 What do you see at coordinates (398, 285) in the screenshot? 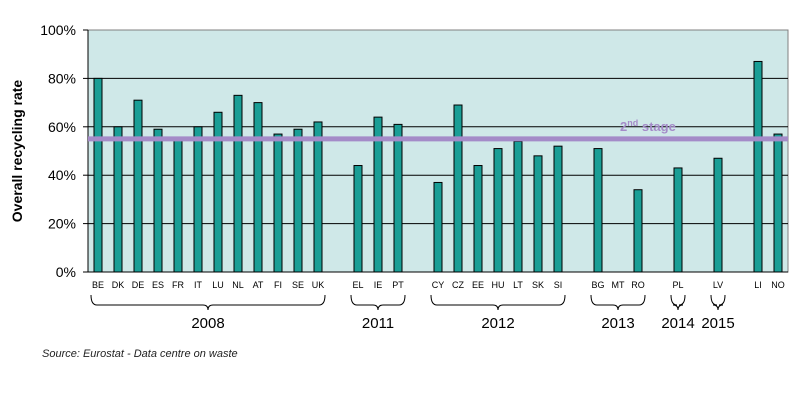
I see `x-tick-label: PT` at bounding box center [398, 285].